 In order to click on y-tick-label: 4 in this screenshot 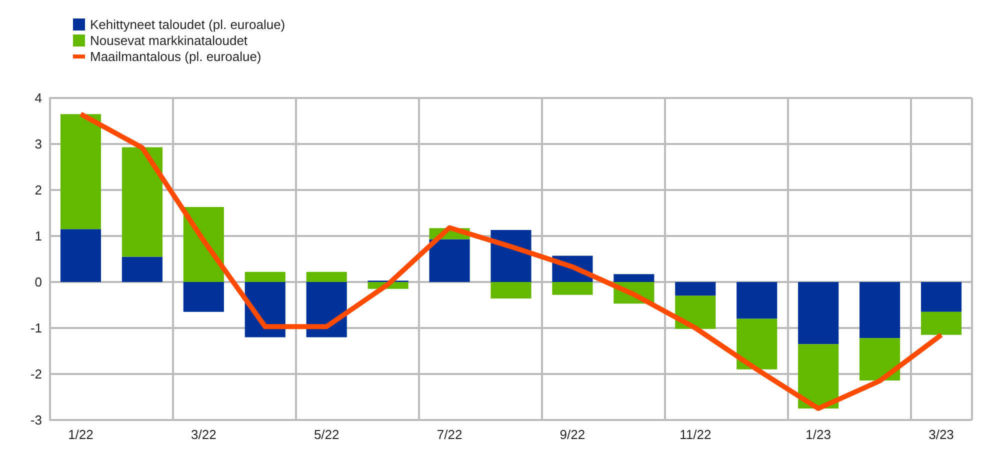, I will do `click(38, 98)`.